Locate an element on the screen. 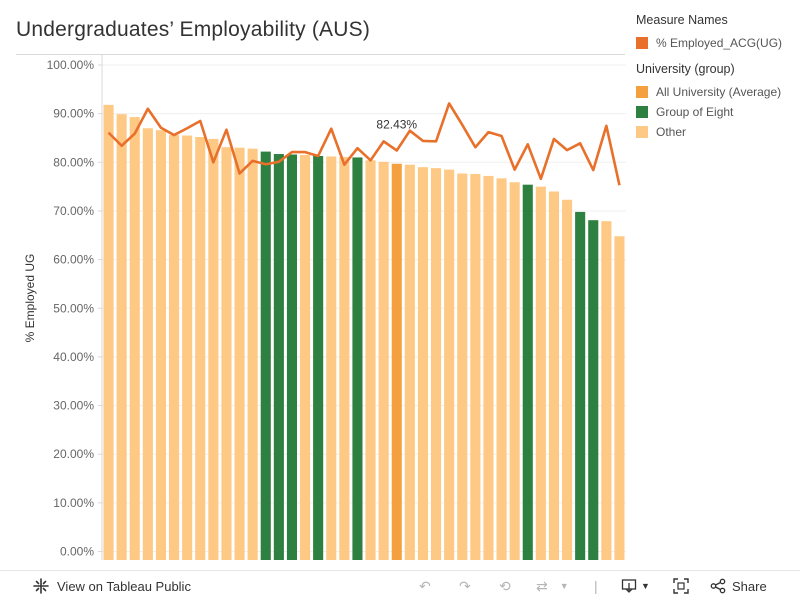 The height and width of the screenshot is (601, 800). redo-button: ↷ is located at coordinates (465, 586).